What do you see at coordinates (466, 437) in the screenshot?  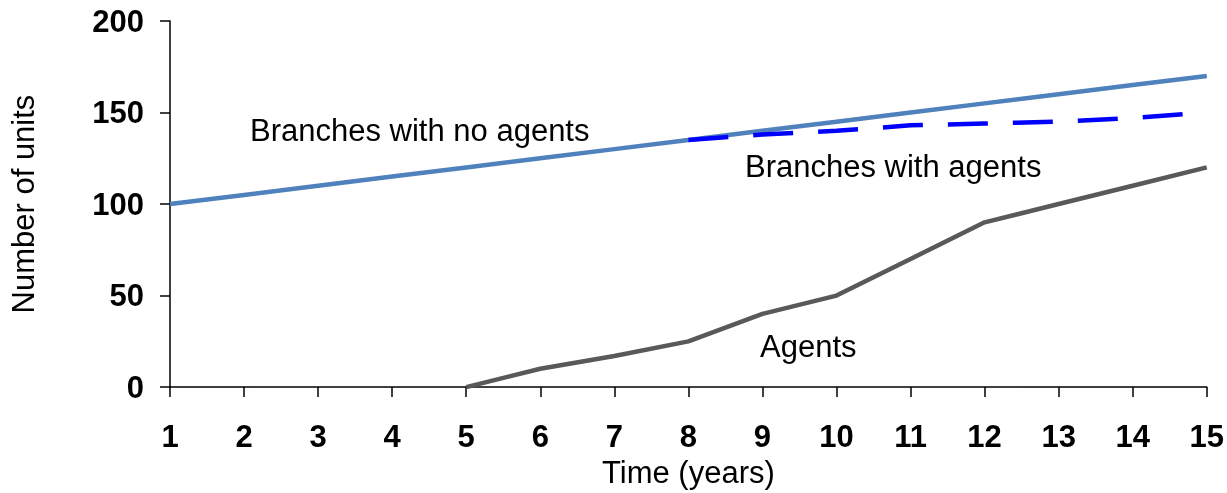 I see `x-tick-label: 5` at bounding box center [466, 437].